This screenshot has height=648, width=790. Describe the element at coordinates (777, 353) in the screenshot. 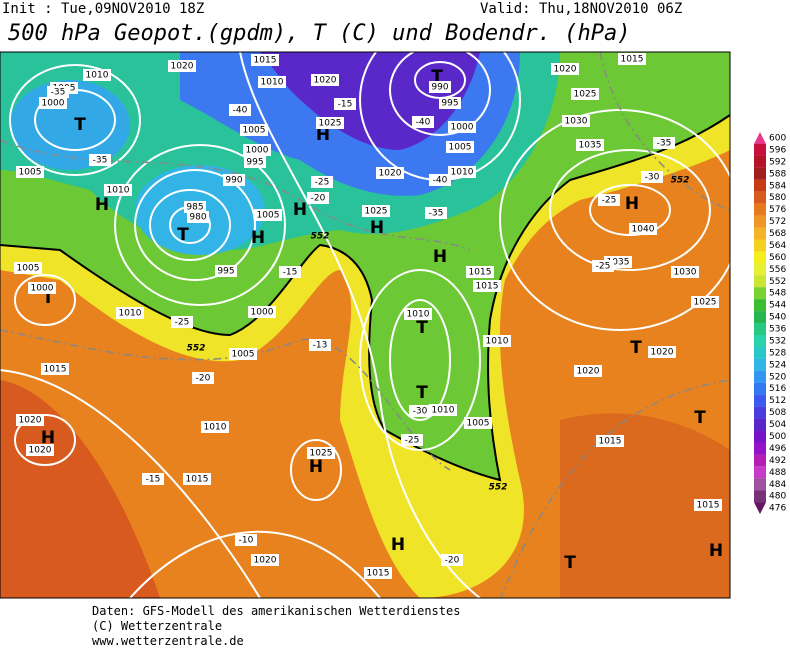

I see `legend-label: 528` at that location.